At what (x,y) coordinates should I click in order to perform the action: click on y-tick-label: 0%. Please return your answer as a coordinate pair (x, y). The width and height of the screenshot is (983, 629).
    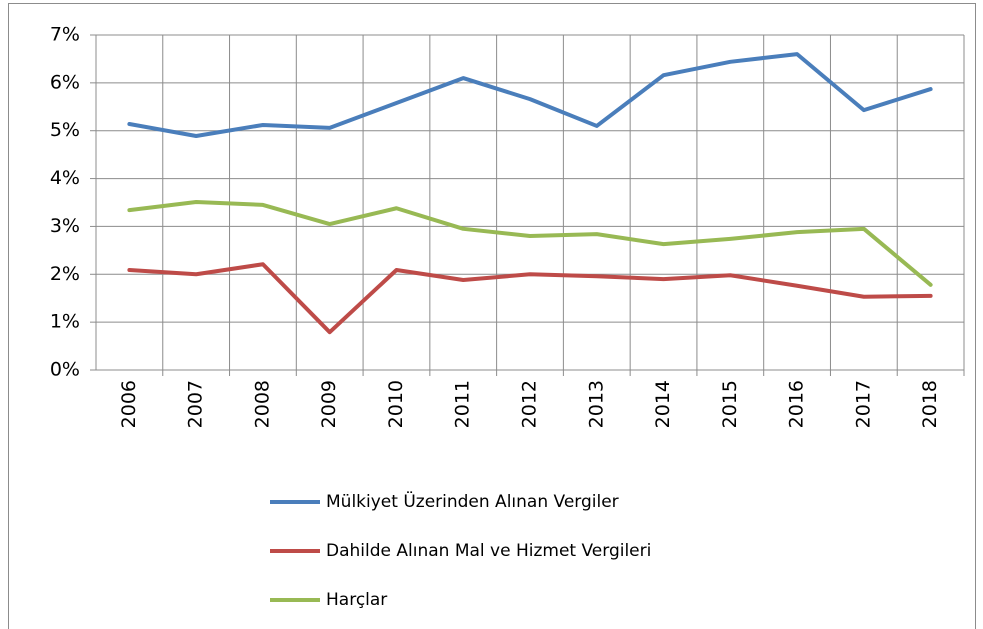
    Looking at the image, I should click on (65, 370).